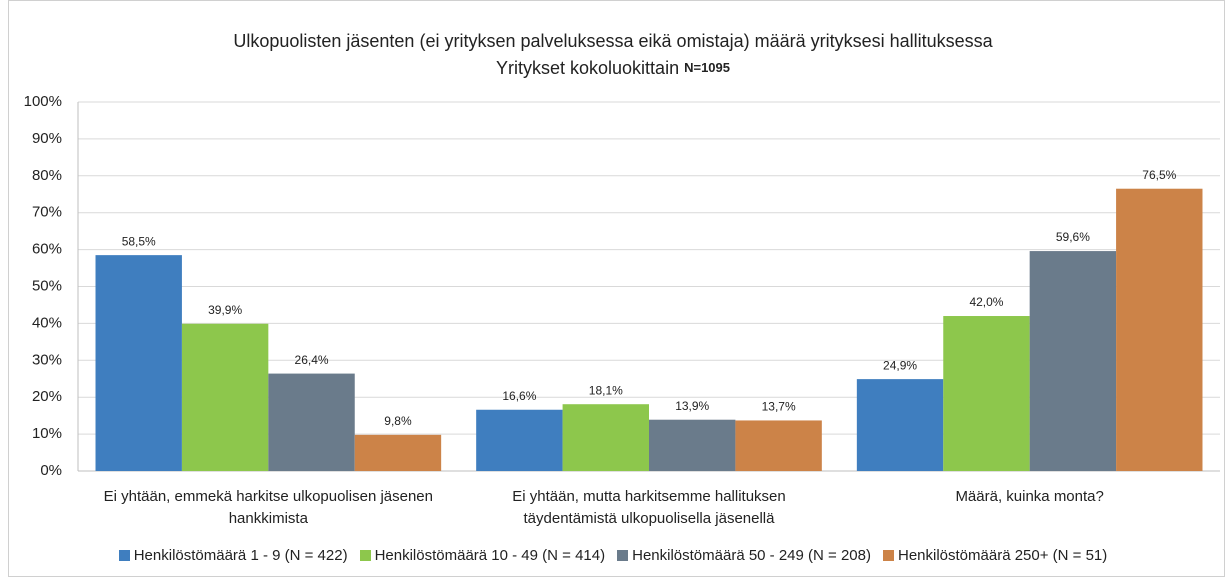 The image size is (1226, 577). Describe the element at coordinates (900, 365) in the screenshot. I see `value-label: 24,9%` at that location.